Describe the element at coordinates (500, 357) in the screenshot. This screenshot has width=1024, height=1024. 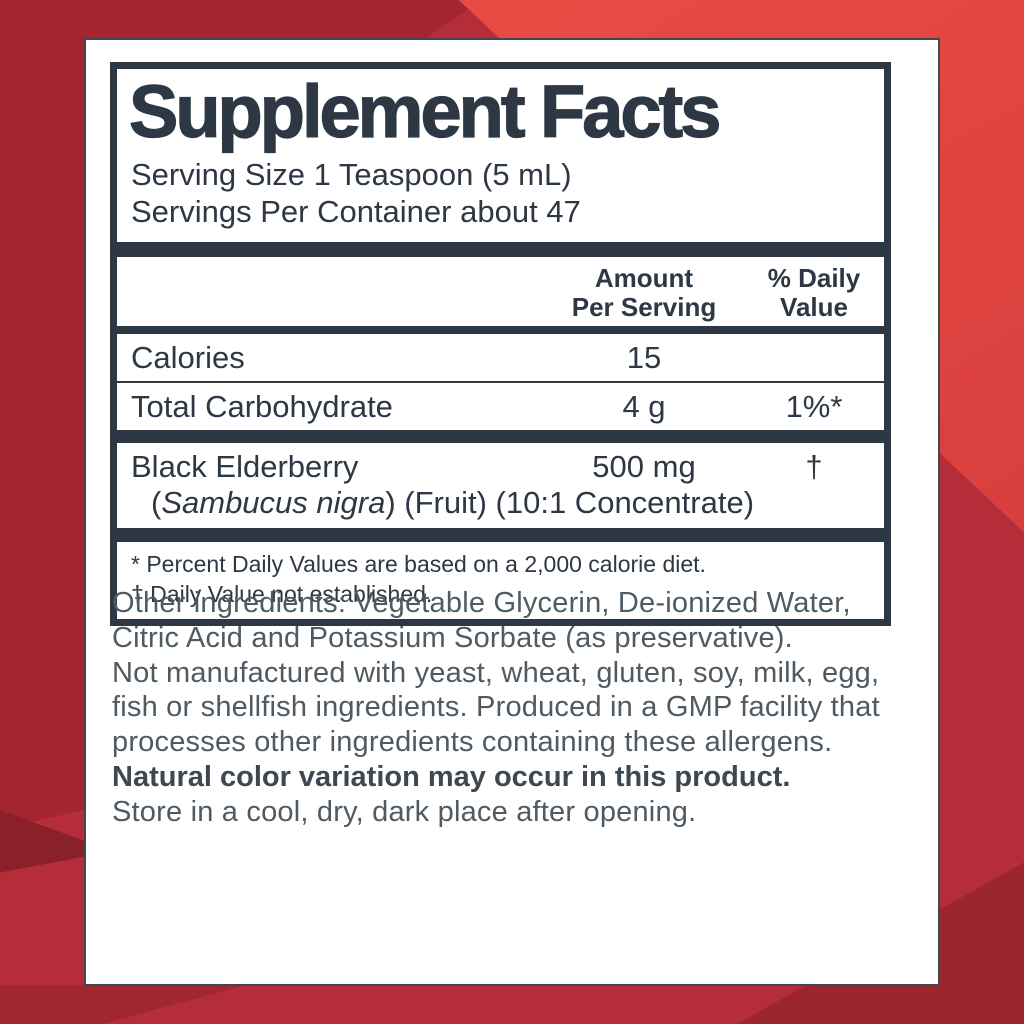
I see `facts-row-calories: Calories 15` at that location.